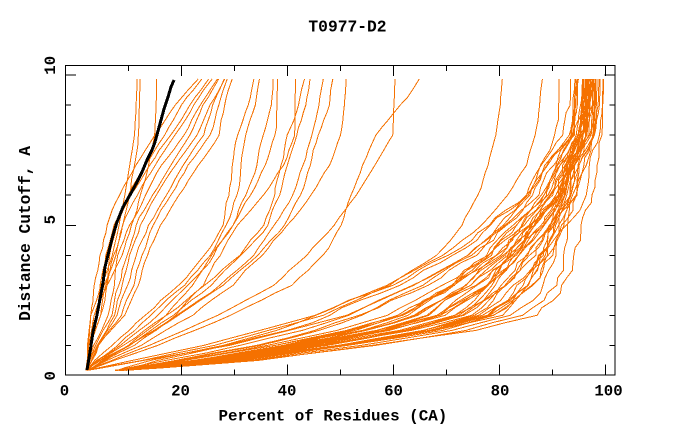 Image resolution: width=680 pixels, height=440 pixels. I want to click on svg-text: 80, so click(500, 391).